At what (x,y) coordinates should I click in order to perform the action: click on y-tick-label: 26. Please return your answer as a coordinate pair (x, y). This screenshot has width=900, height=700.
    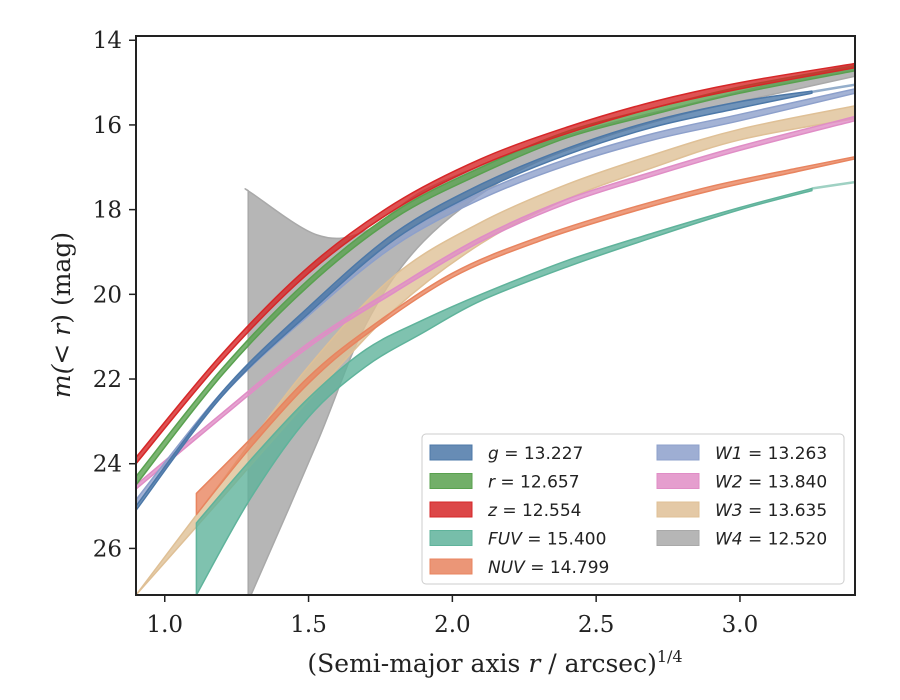
    Looking at the image, I should click on (107, 549).